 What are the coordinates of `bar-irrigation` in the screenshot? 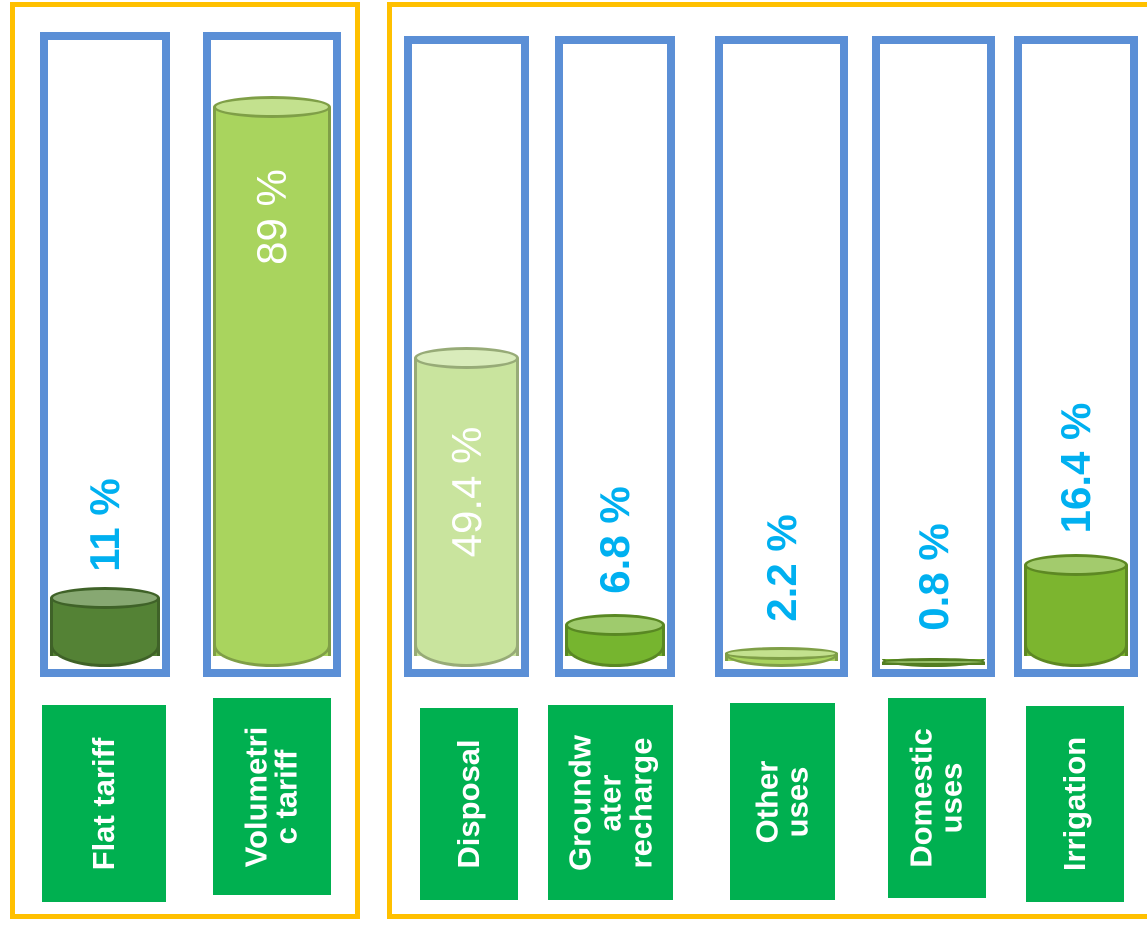 It's located at (1076, 610).